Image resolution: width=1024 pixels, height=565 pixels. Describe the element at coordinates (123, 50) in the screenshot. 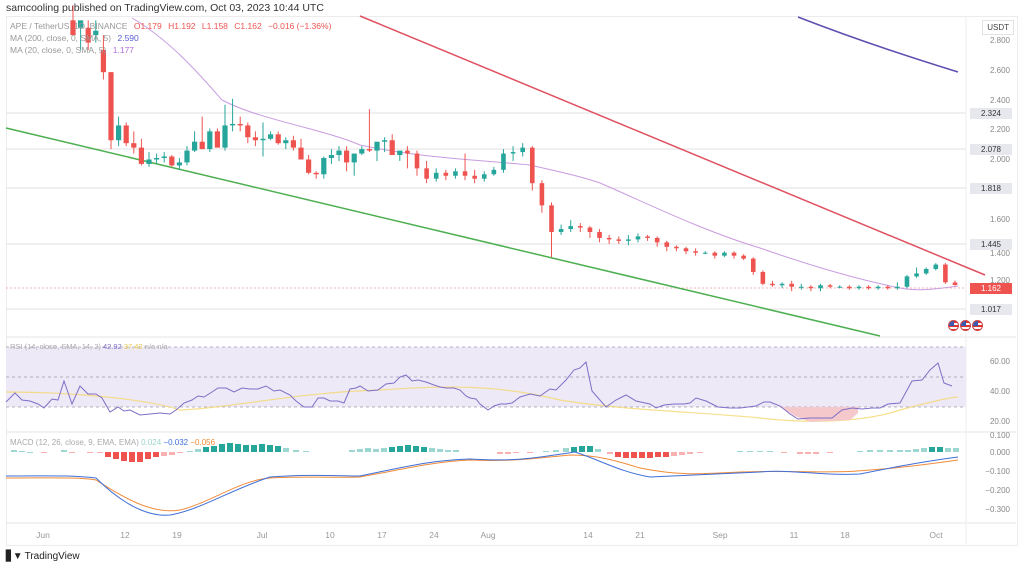

I see `ma20-value: 1.177` at that location.